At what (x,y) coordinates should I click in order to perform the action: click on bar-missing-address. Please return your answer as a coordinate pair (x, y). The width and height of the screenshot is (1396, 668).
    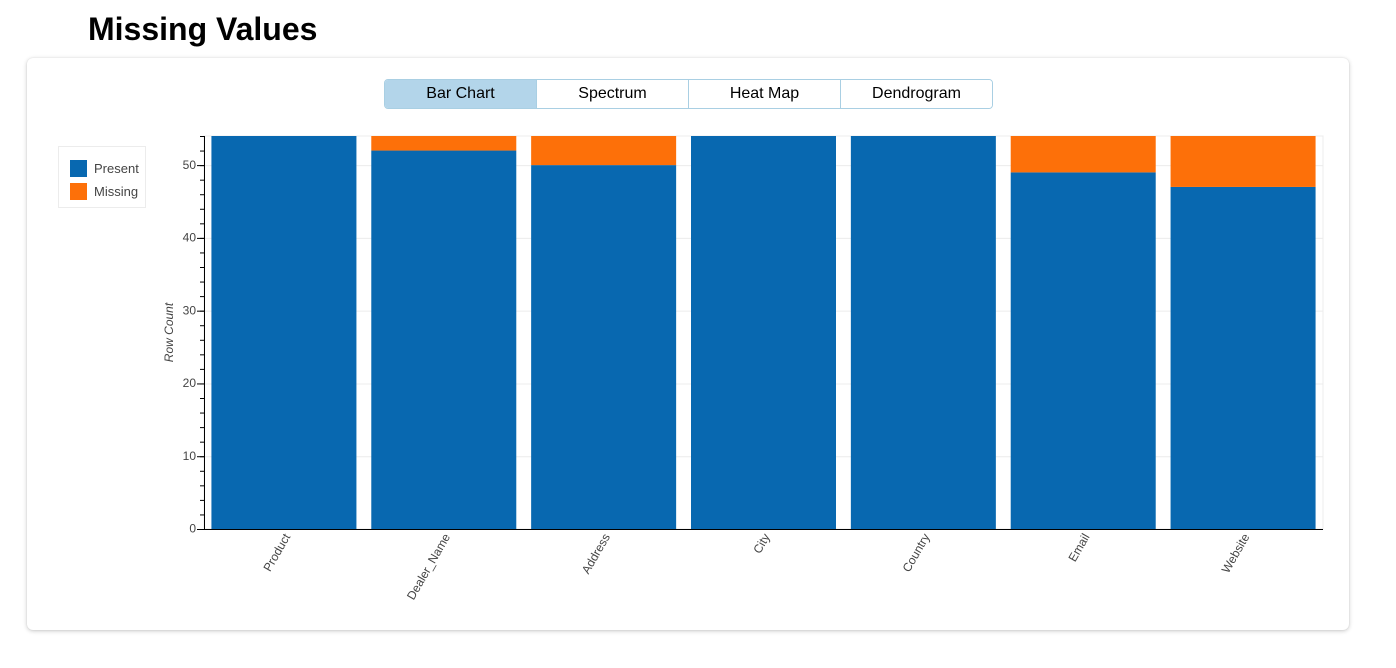
    Looking at the image, I should click on (604, 151).